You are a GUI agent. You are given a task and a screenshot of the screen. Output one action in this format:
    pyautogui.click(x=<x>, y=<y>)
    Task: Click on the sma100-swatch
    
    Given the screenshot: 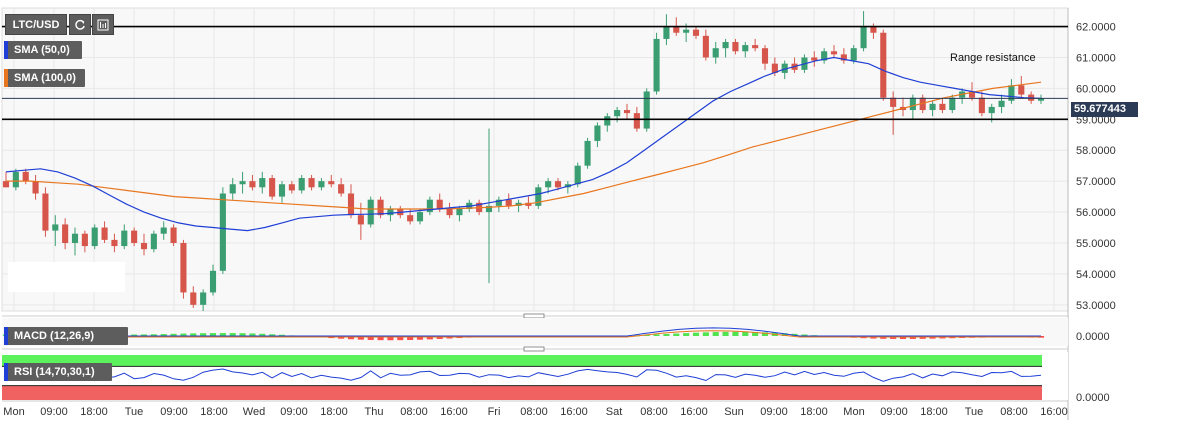 What is the action you would take?
    pyautogui.click(x=6, y=78)
    